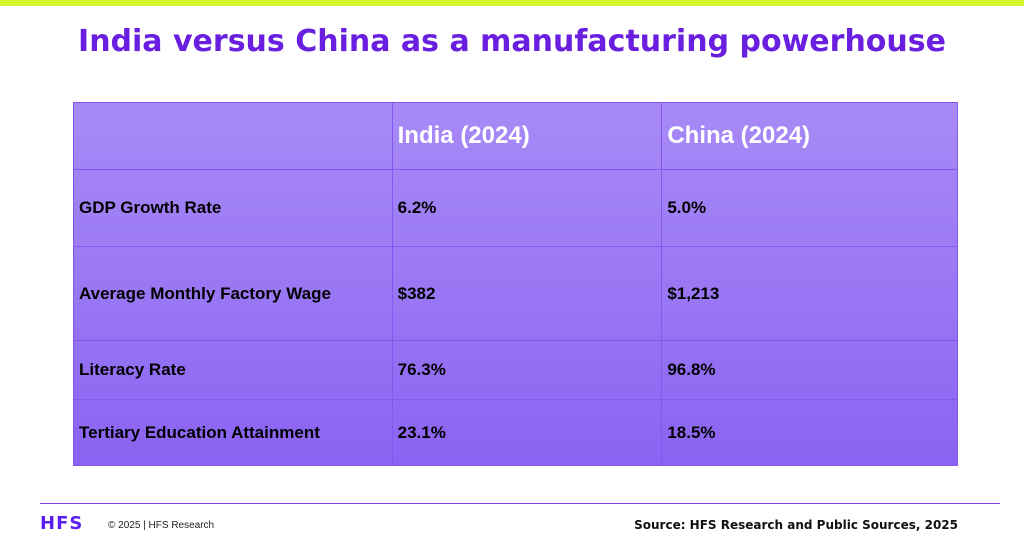  Describe the element at coordinates (809, 136) in the screenshot. I see `header-cell-china: China (2024)` at that location.